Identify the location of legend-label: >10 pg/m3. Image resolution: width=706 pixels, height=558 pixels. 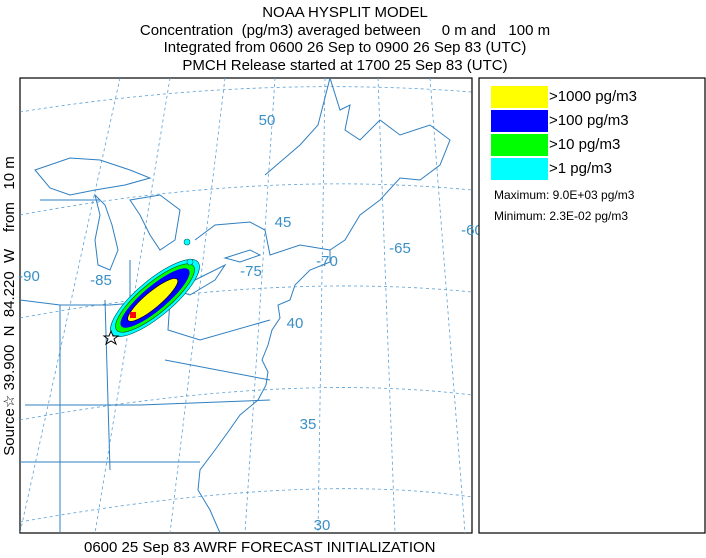
(584, 144).